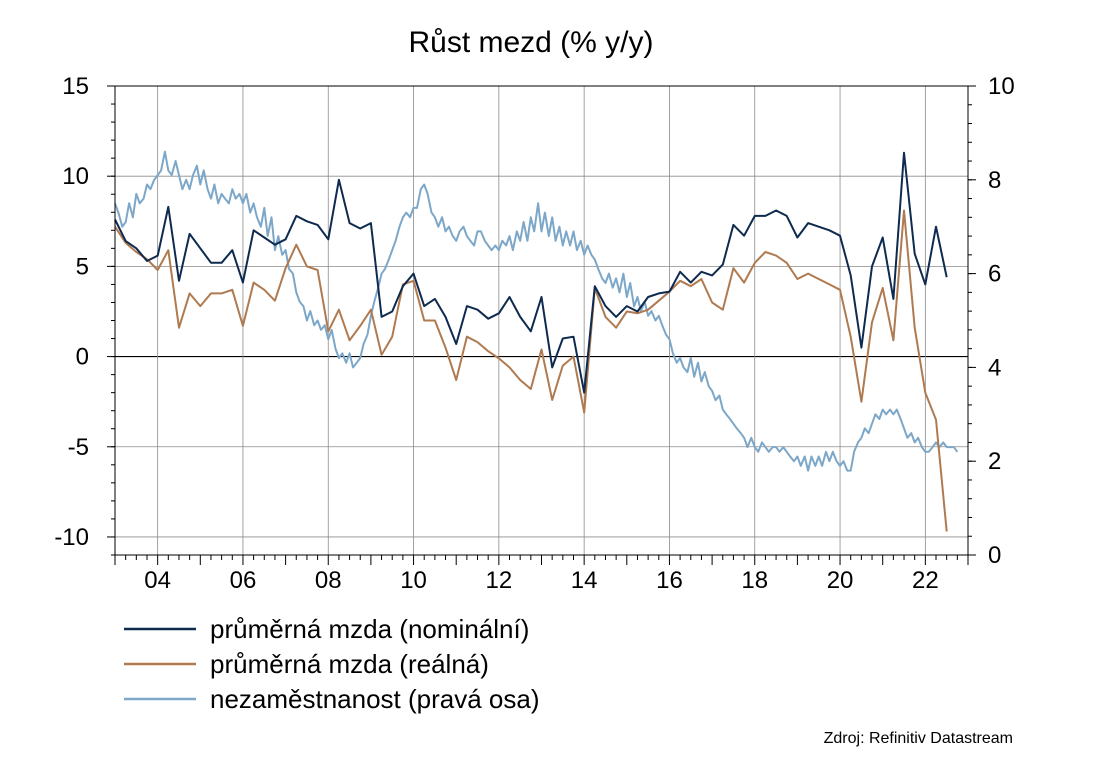 The image size is (1118, 763). I want to click on legend-label-nominal: průměrná mzda (nominální), so click(369, 629).